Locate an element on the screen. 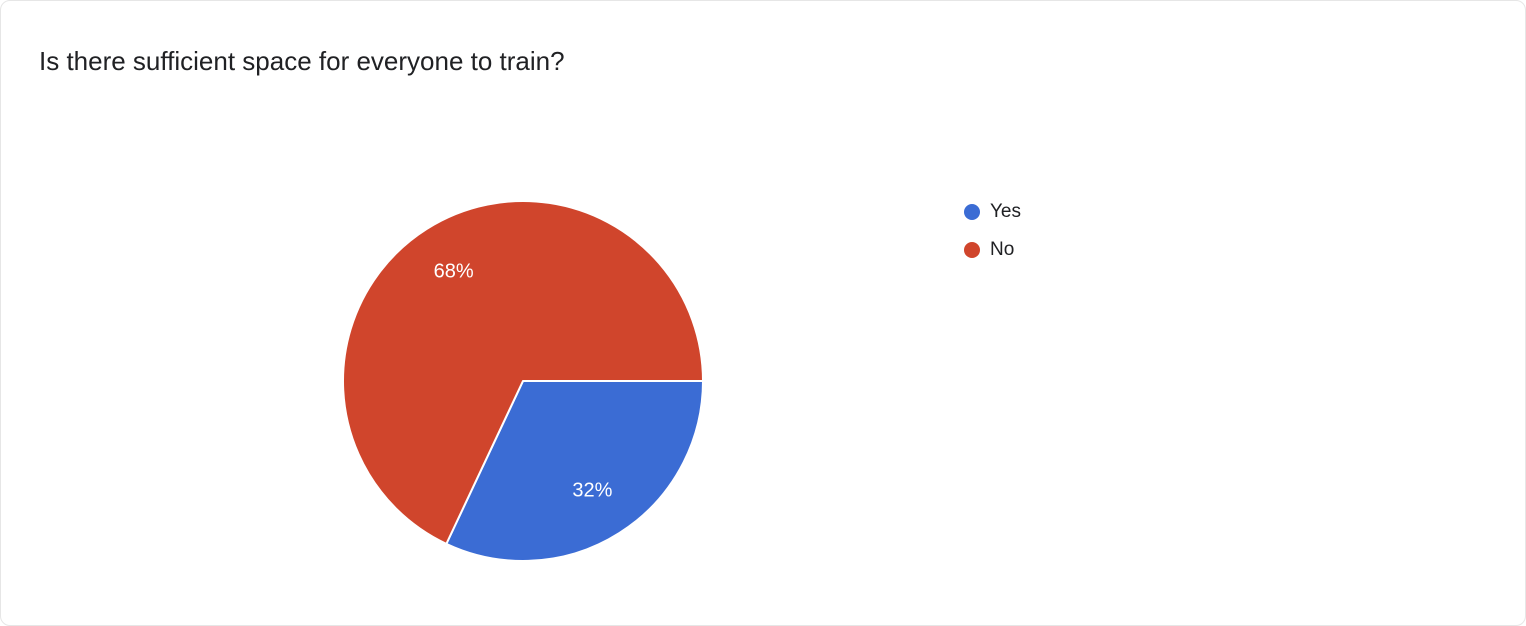  legend-label-yes: Yes is located at coordinates (1005, 211).